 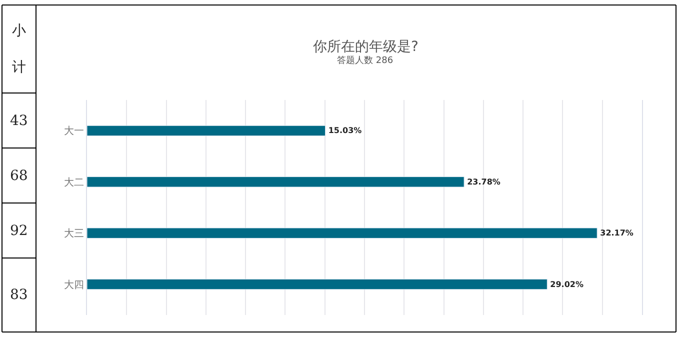 I want to click on data-label: 23.78%, so click(x=483, y=181).